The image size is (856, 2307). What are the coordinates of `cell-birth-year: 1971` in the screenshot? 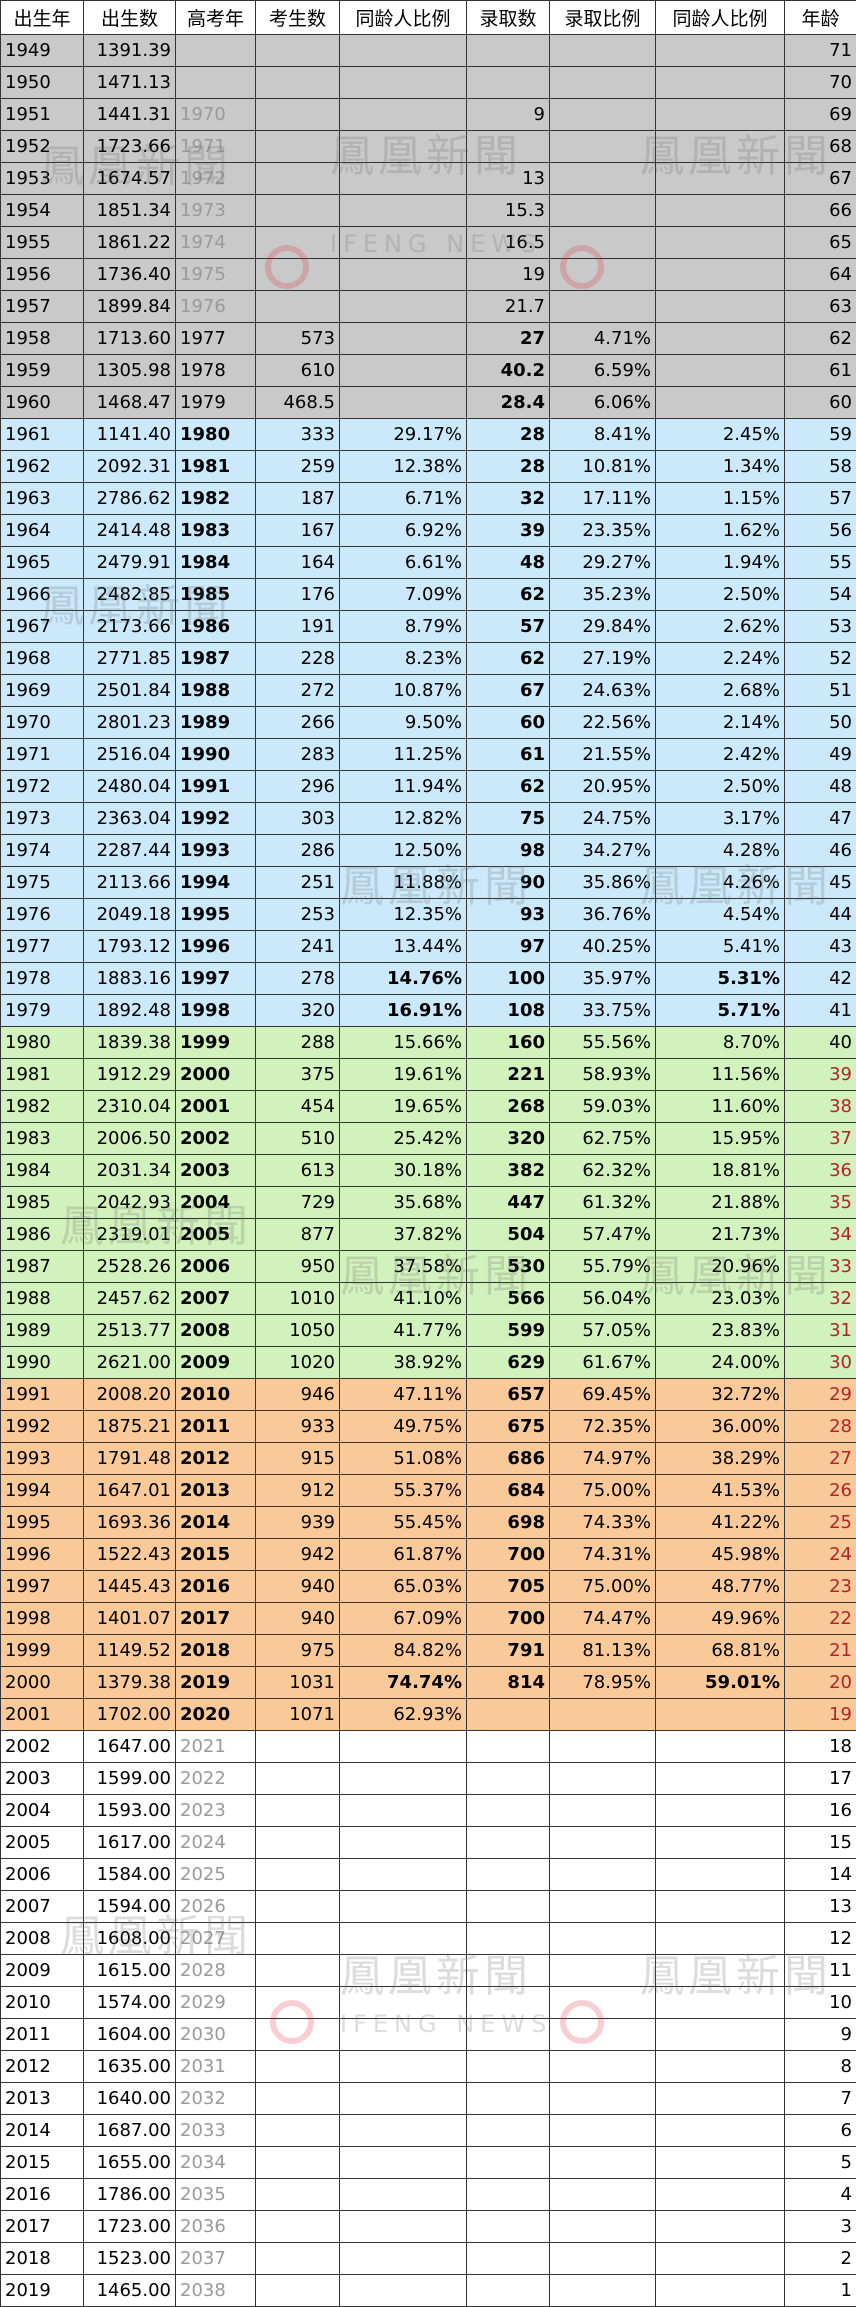 It's located at (42, 755).